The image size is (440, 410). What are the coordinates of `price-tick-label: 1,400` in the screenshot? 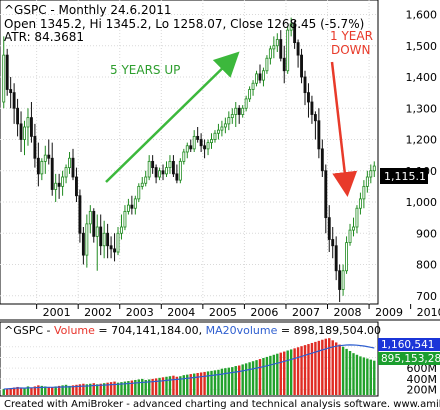 It's located at (422, 77).